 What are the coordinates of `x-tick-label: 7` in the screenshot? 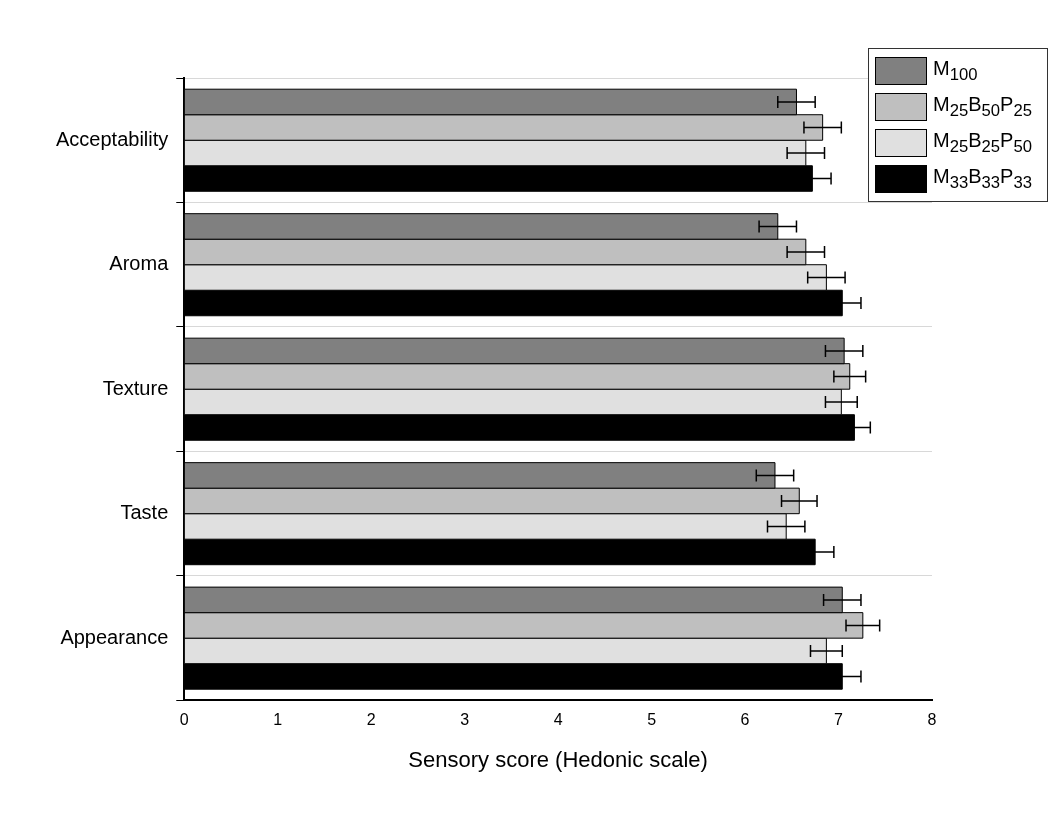 It's located at (839, 720).